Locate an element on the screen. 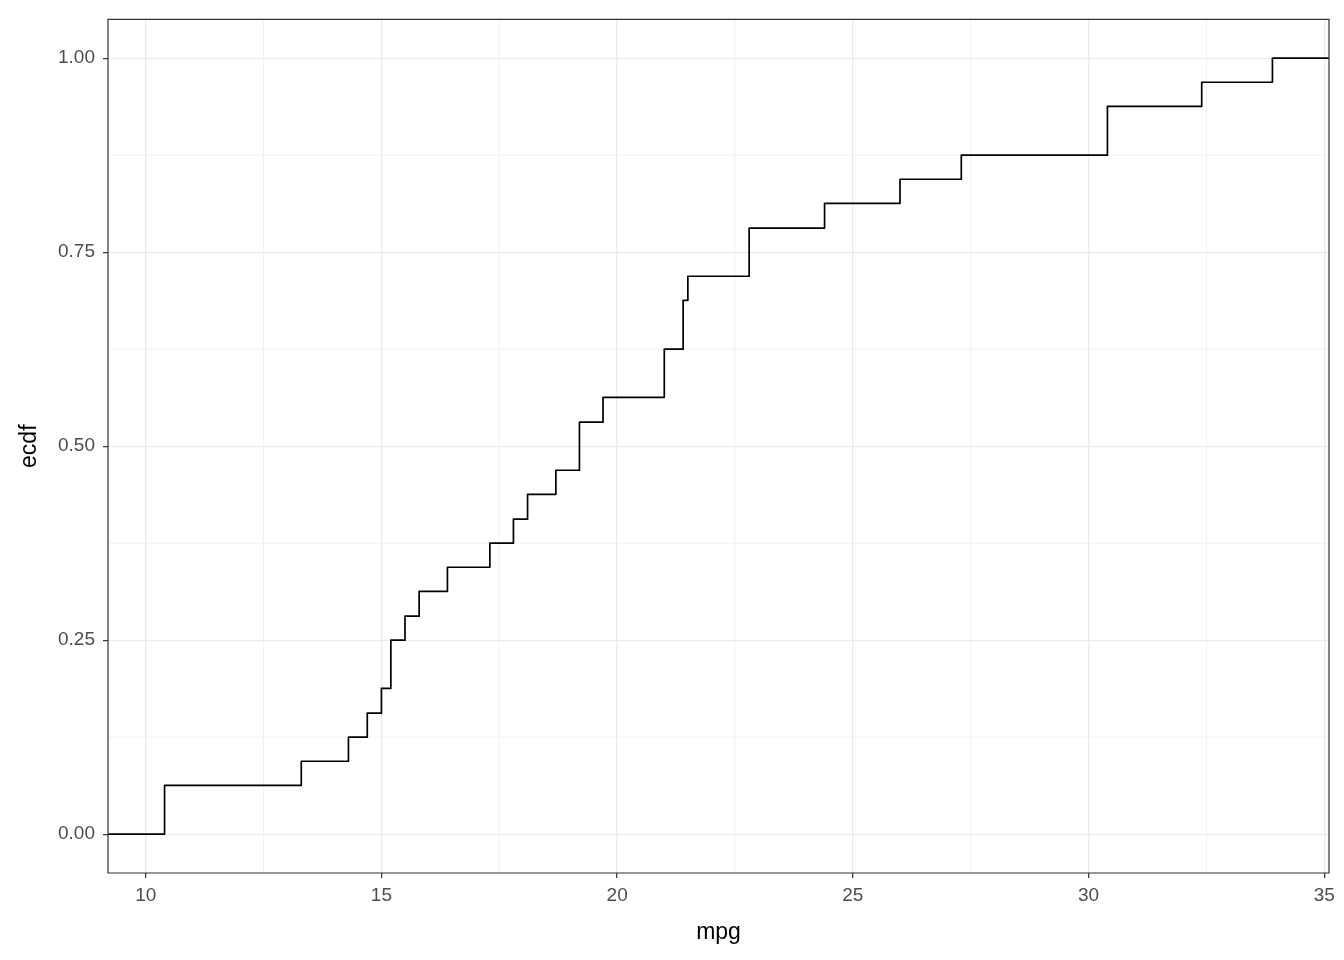 This screenshot has width=1344, height=960. x-tick-label: 15 is located at coordinates (381, 894).